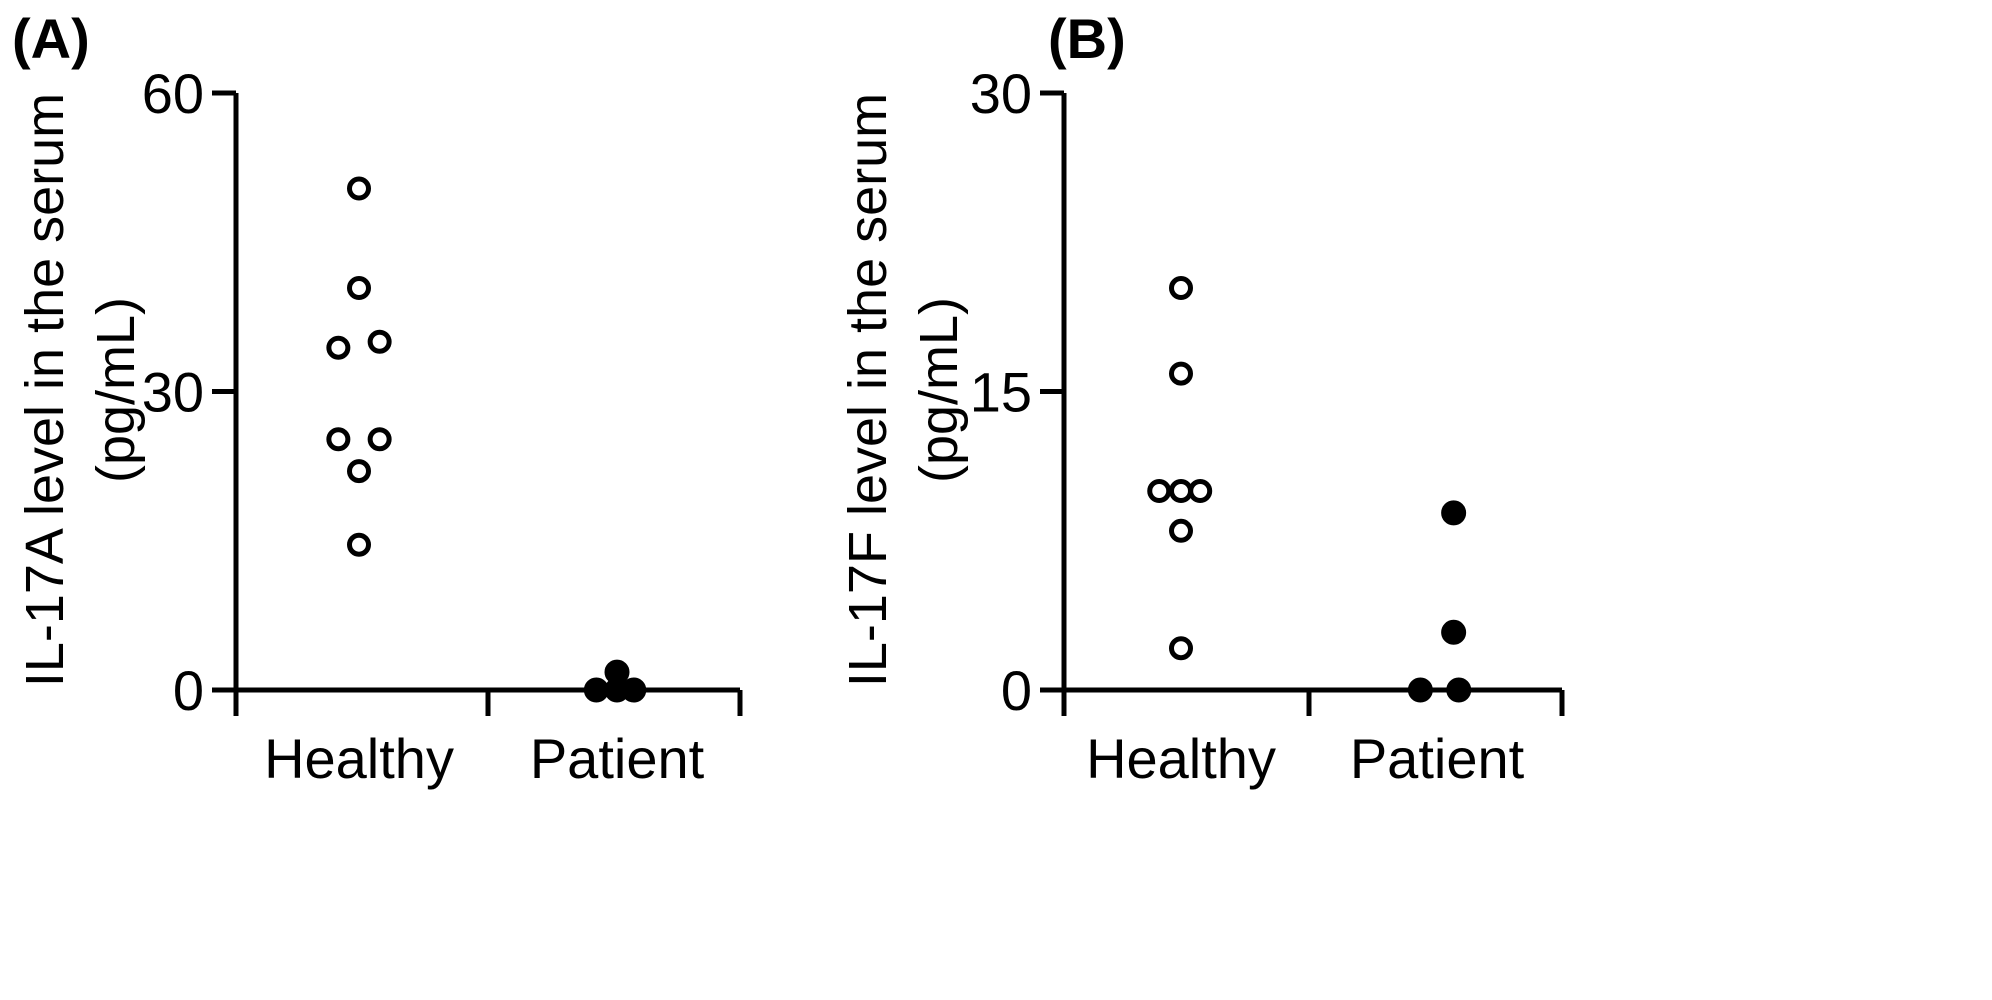 This screenshot has width=1992, height=1000. What do you see at coordinates (1001, 392) in the screenshot?
I see `y-tick-label: 15` at bounding box center [1001, 392].